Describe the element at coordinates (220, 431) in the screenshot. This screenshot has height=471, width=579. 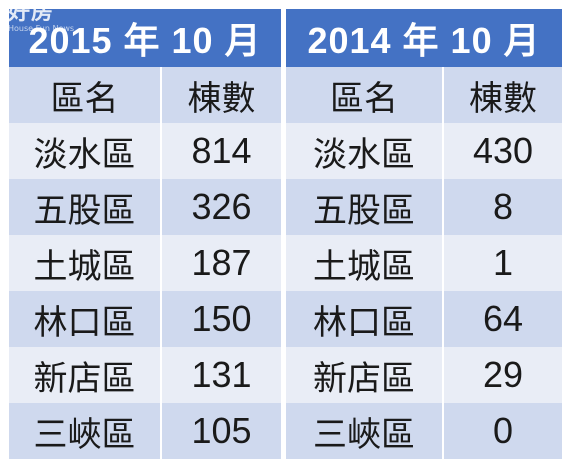
I see `count-cell: 105` at that location.